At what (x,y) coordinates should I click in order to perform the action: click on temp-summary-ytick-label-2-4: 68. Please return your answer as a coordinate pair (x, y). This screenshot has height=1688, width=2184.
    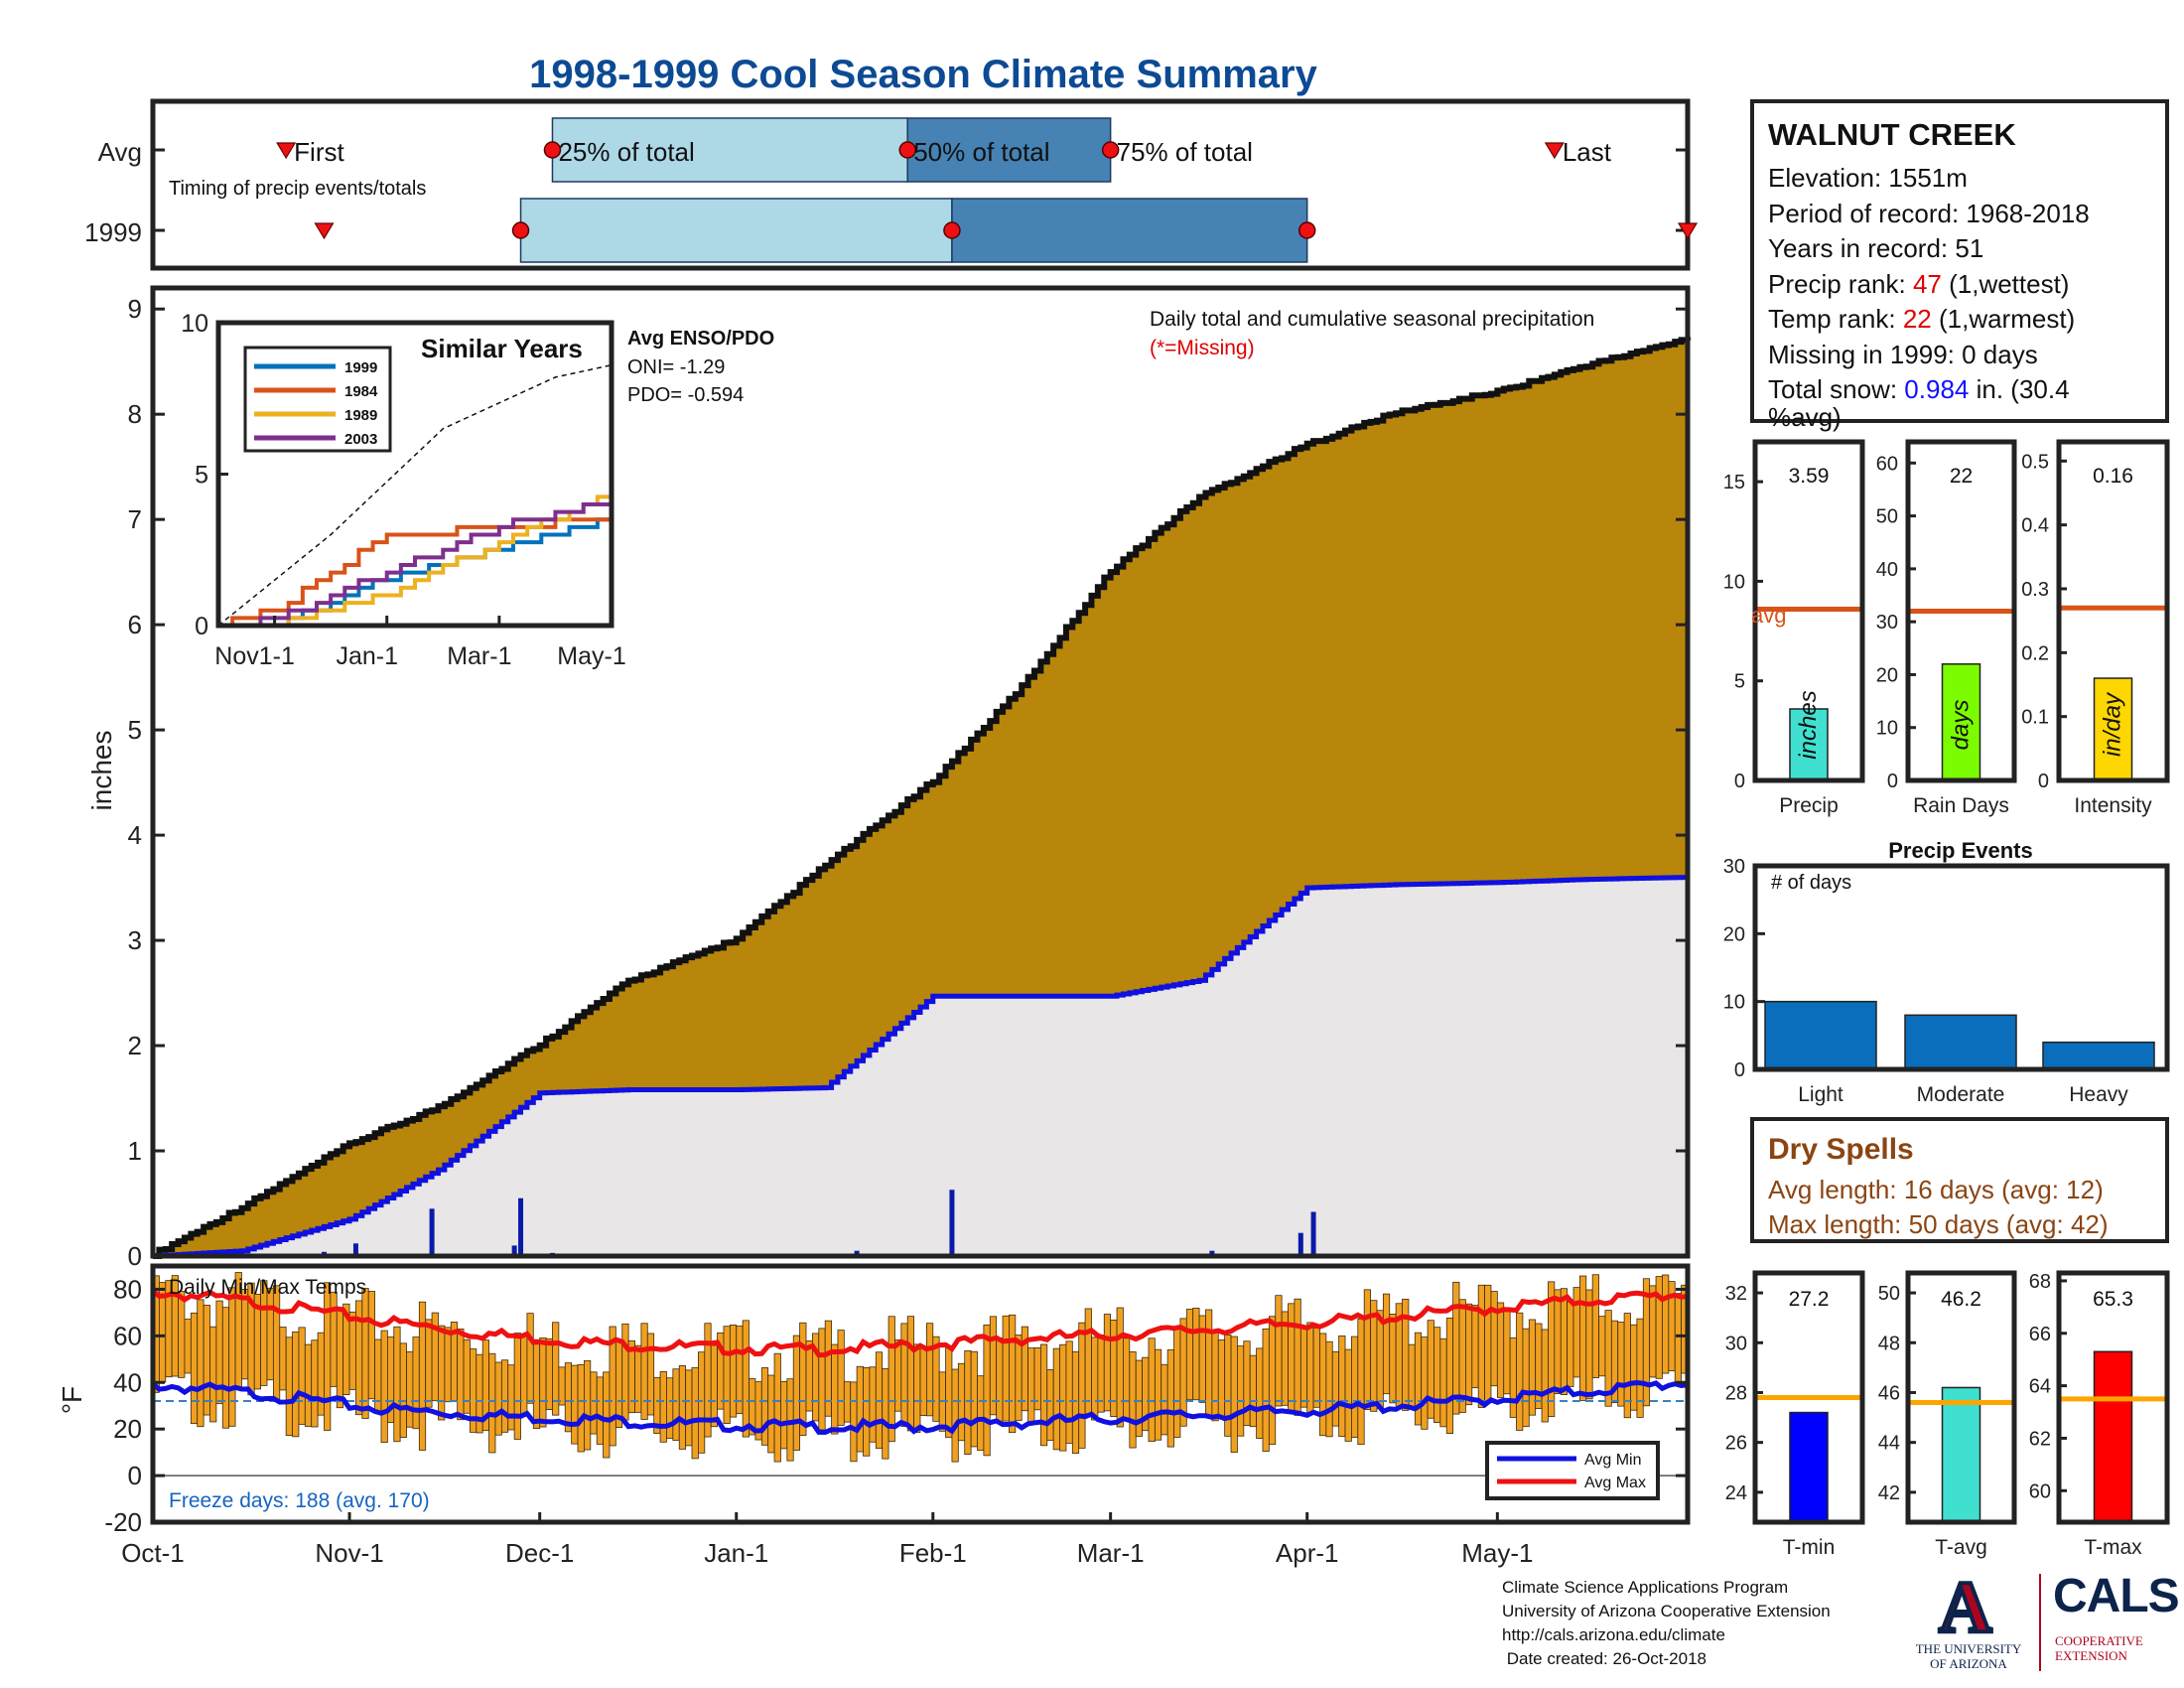
    Looking at the image, I should click on (2040, 1282).